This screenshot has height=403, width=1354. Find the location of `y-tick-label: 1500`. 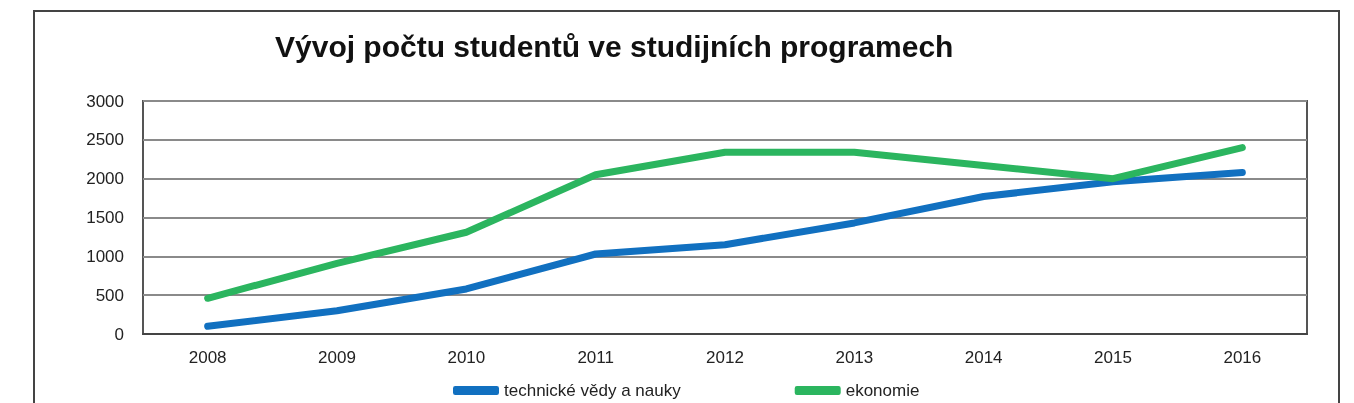

y-tick-label: 1500 is located at coordinates (105, 217).